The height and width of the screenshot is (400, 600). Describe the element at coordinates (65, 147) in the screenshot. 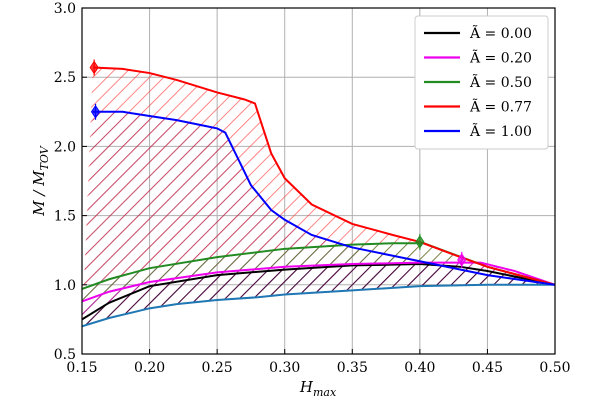

I see `y-tick-label: 2.0` at that location.